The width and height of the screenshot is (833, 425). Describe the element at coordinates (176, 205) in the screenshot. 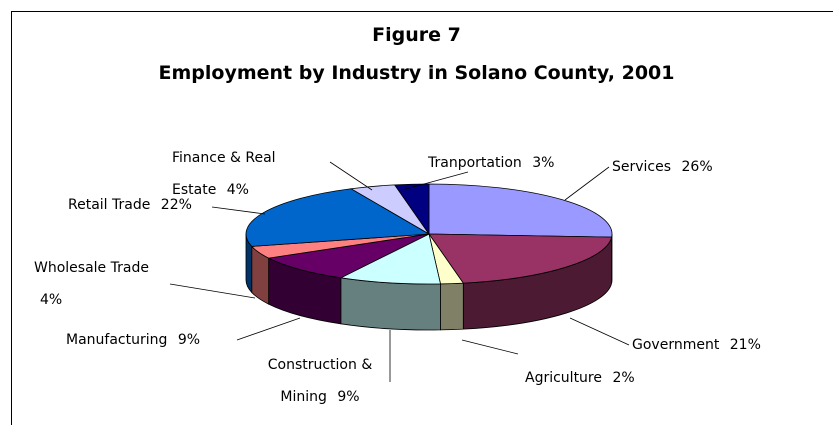

I see `value-label: 22%` at that location.